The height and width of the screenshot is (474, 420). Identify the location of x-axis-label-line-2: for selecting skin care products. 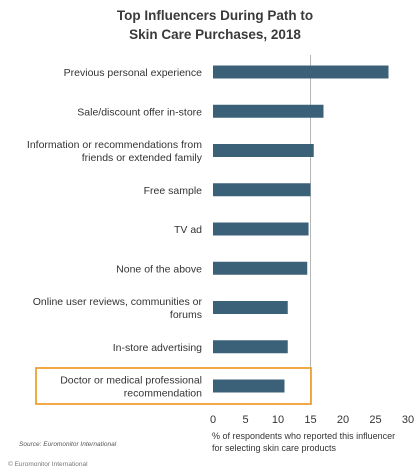
(274, 448).